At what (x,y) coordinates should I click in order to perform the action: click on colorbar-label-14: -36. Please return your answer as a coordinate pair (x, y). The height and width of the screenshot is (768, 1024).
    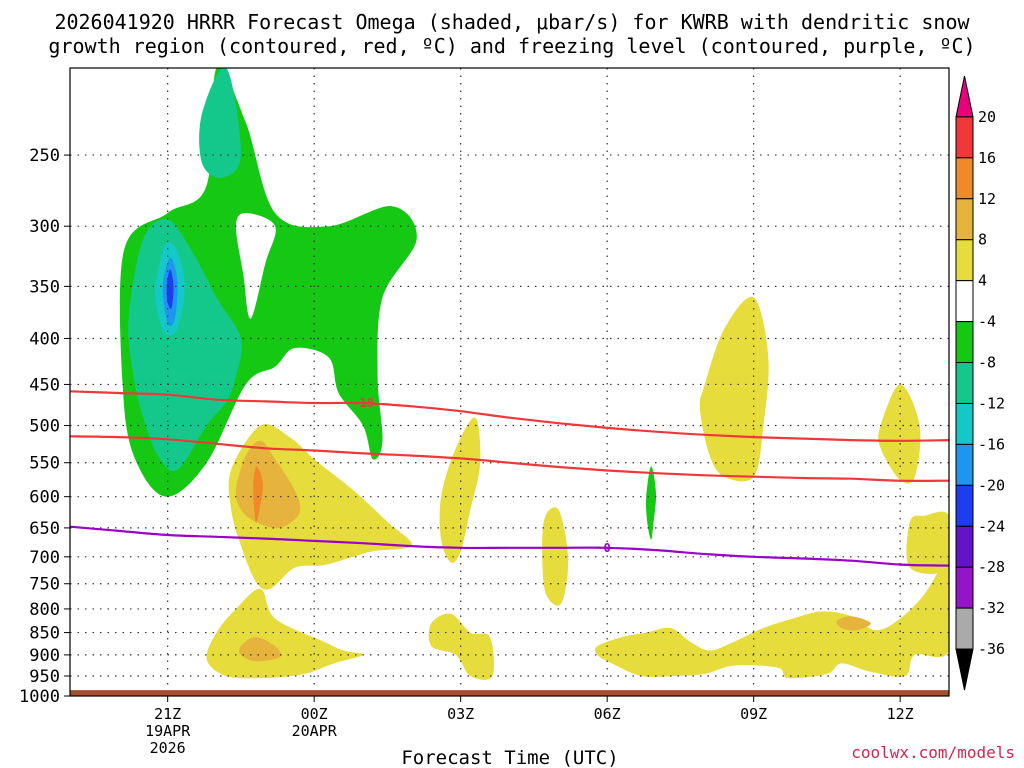
    Looking at the image, I should click on (991, 649).